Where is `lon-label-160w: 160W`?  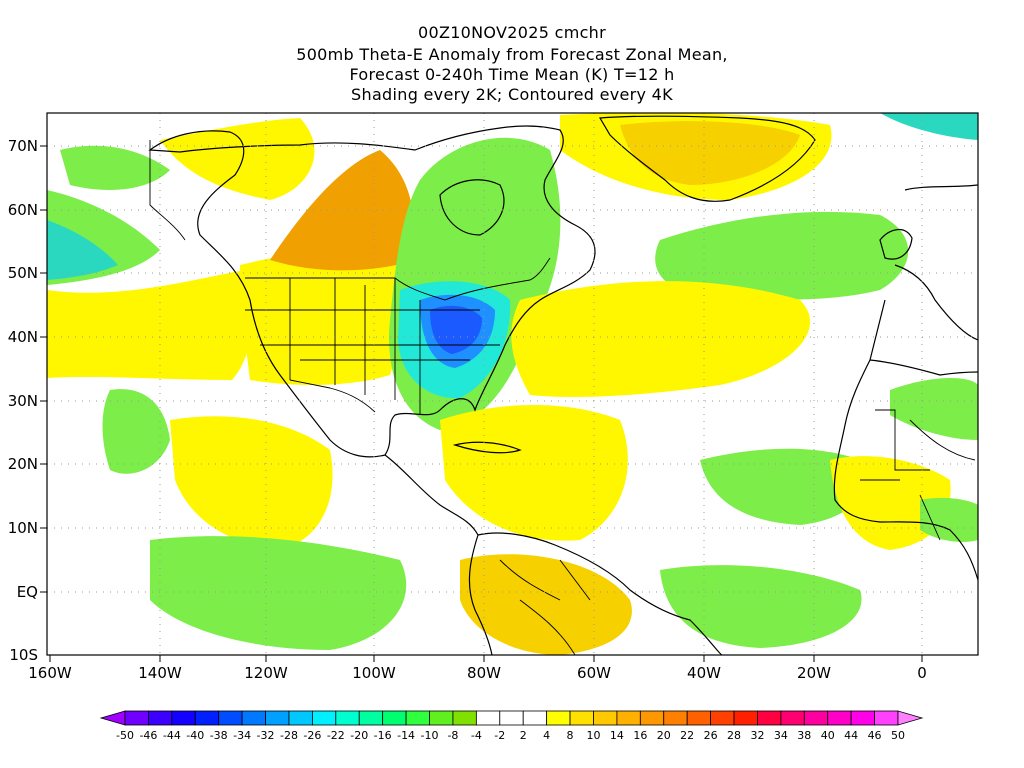
lon-label-160w: 160W is located at coordinates (50, 673).